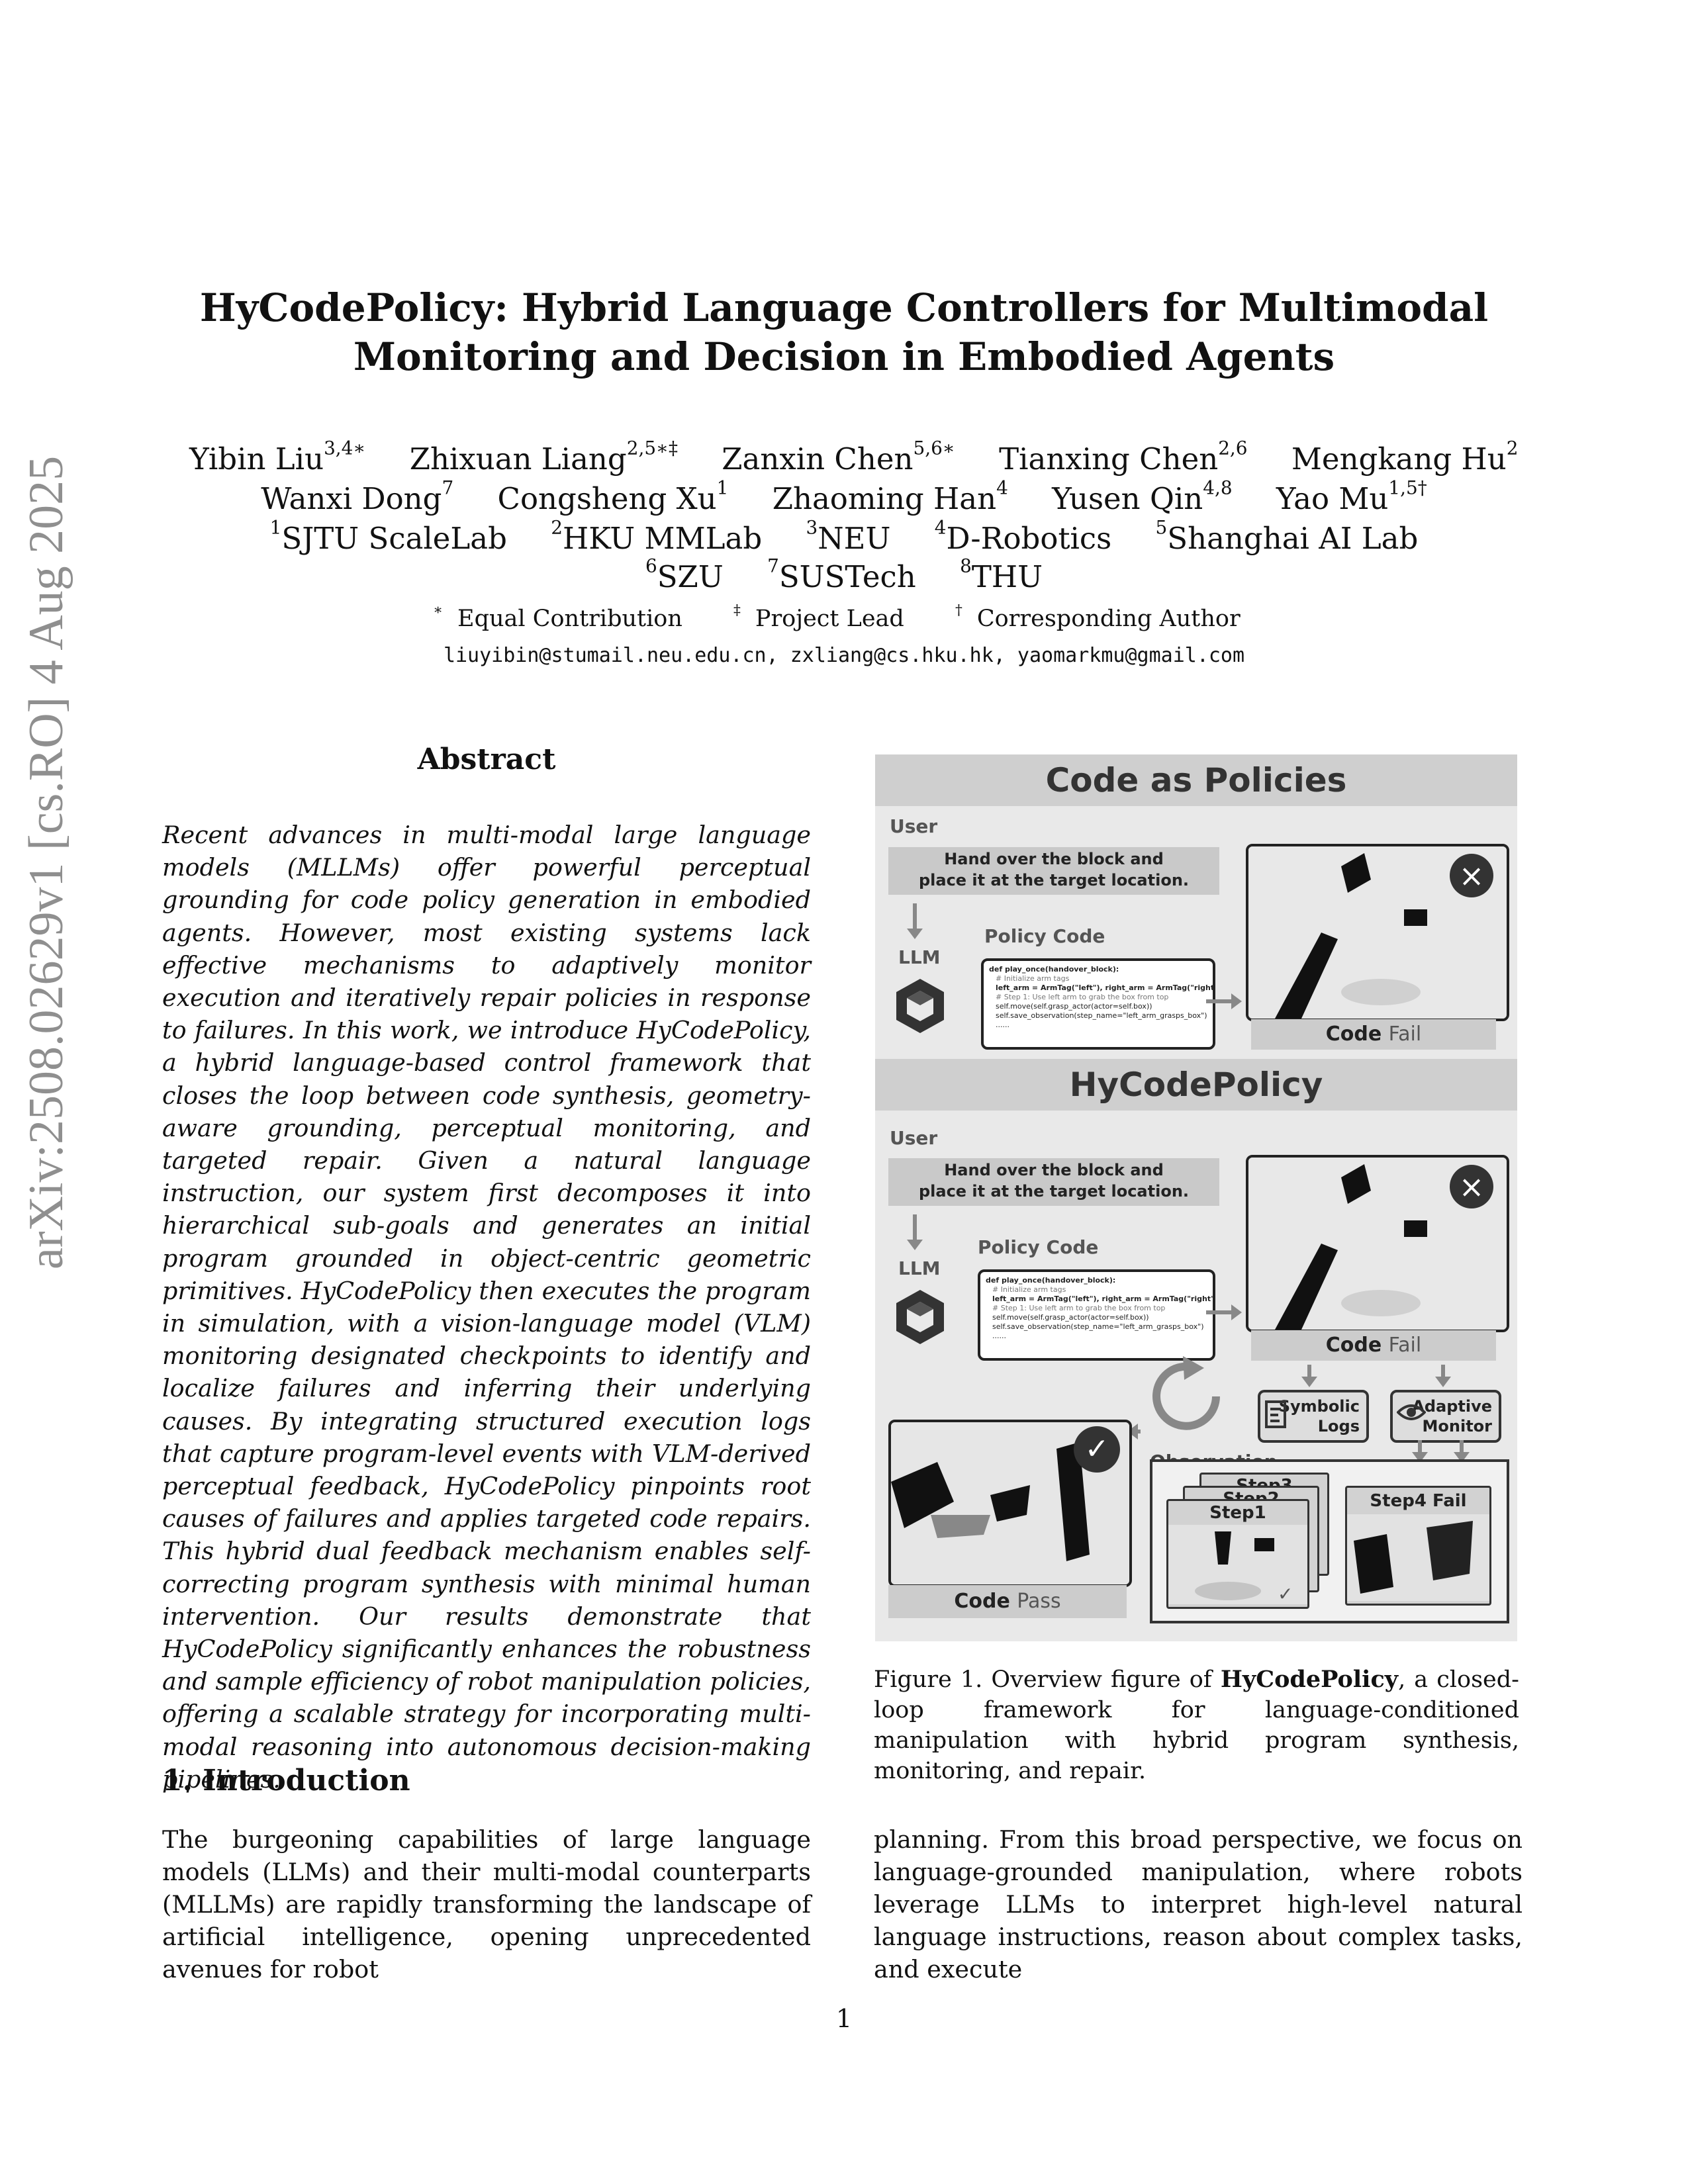 The width and height of the screenshot is (1688, 2184). I want to click on step-1-card: Step1, so click(1237, 1554).